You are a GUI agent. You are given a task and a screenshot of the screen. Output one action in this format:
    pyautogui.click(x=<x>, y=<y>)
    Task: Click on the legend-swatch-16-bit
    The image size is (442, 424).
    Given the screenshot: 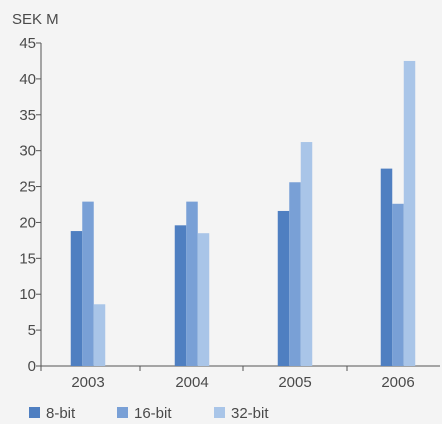 What is the action you would take?
    pyautogui.click(x=122, y=412)
    